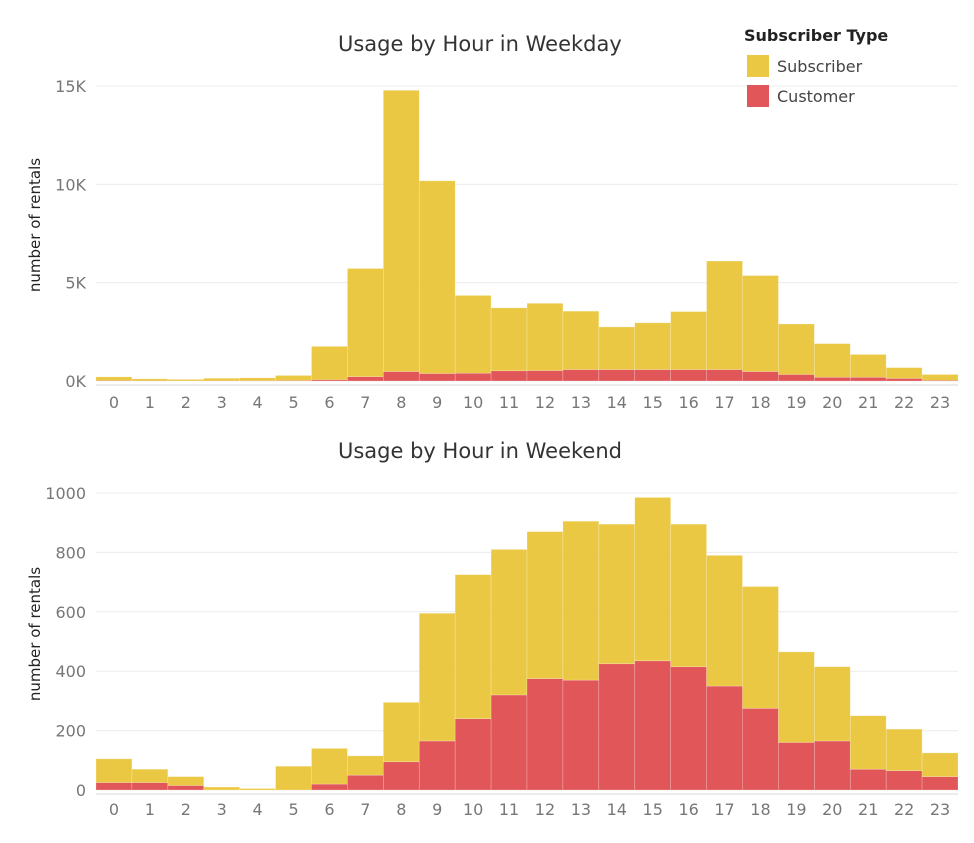 The image size is (974, 843). Describe the element at coordinates (75, 283) in the screenshot. I see `weekday-y-tick-label: 5K` at that location.